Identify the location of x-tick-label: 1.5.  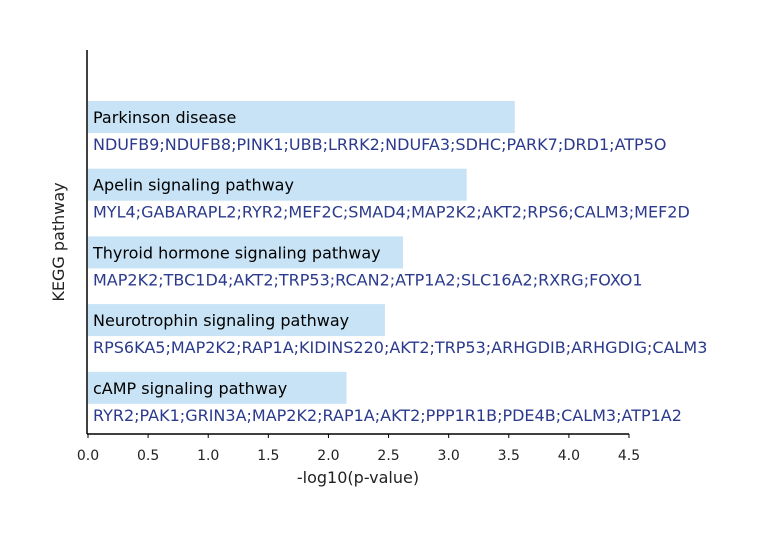
(268, 456).